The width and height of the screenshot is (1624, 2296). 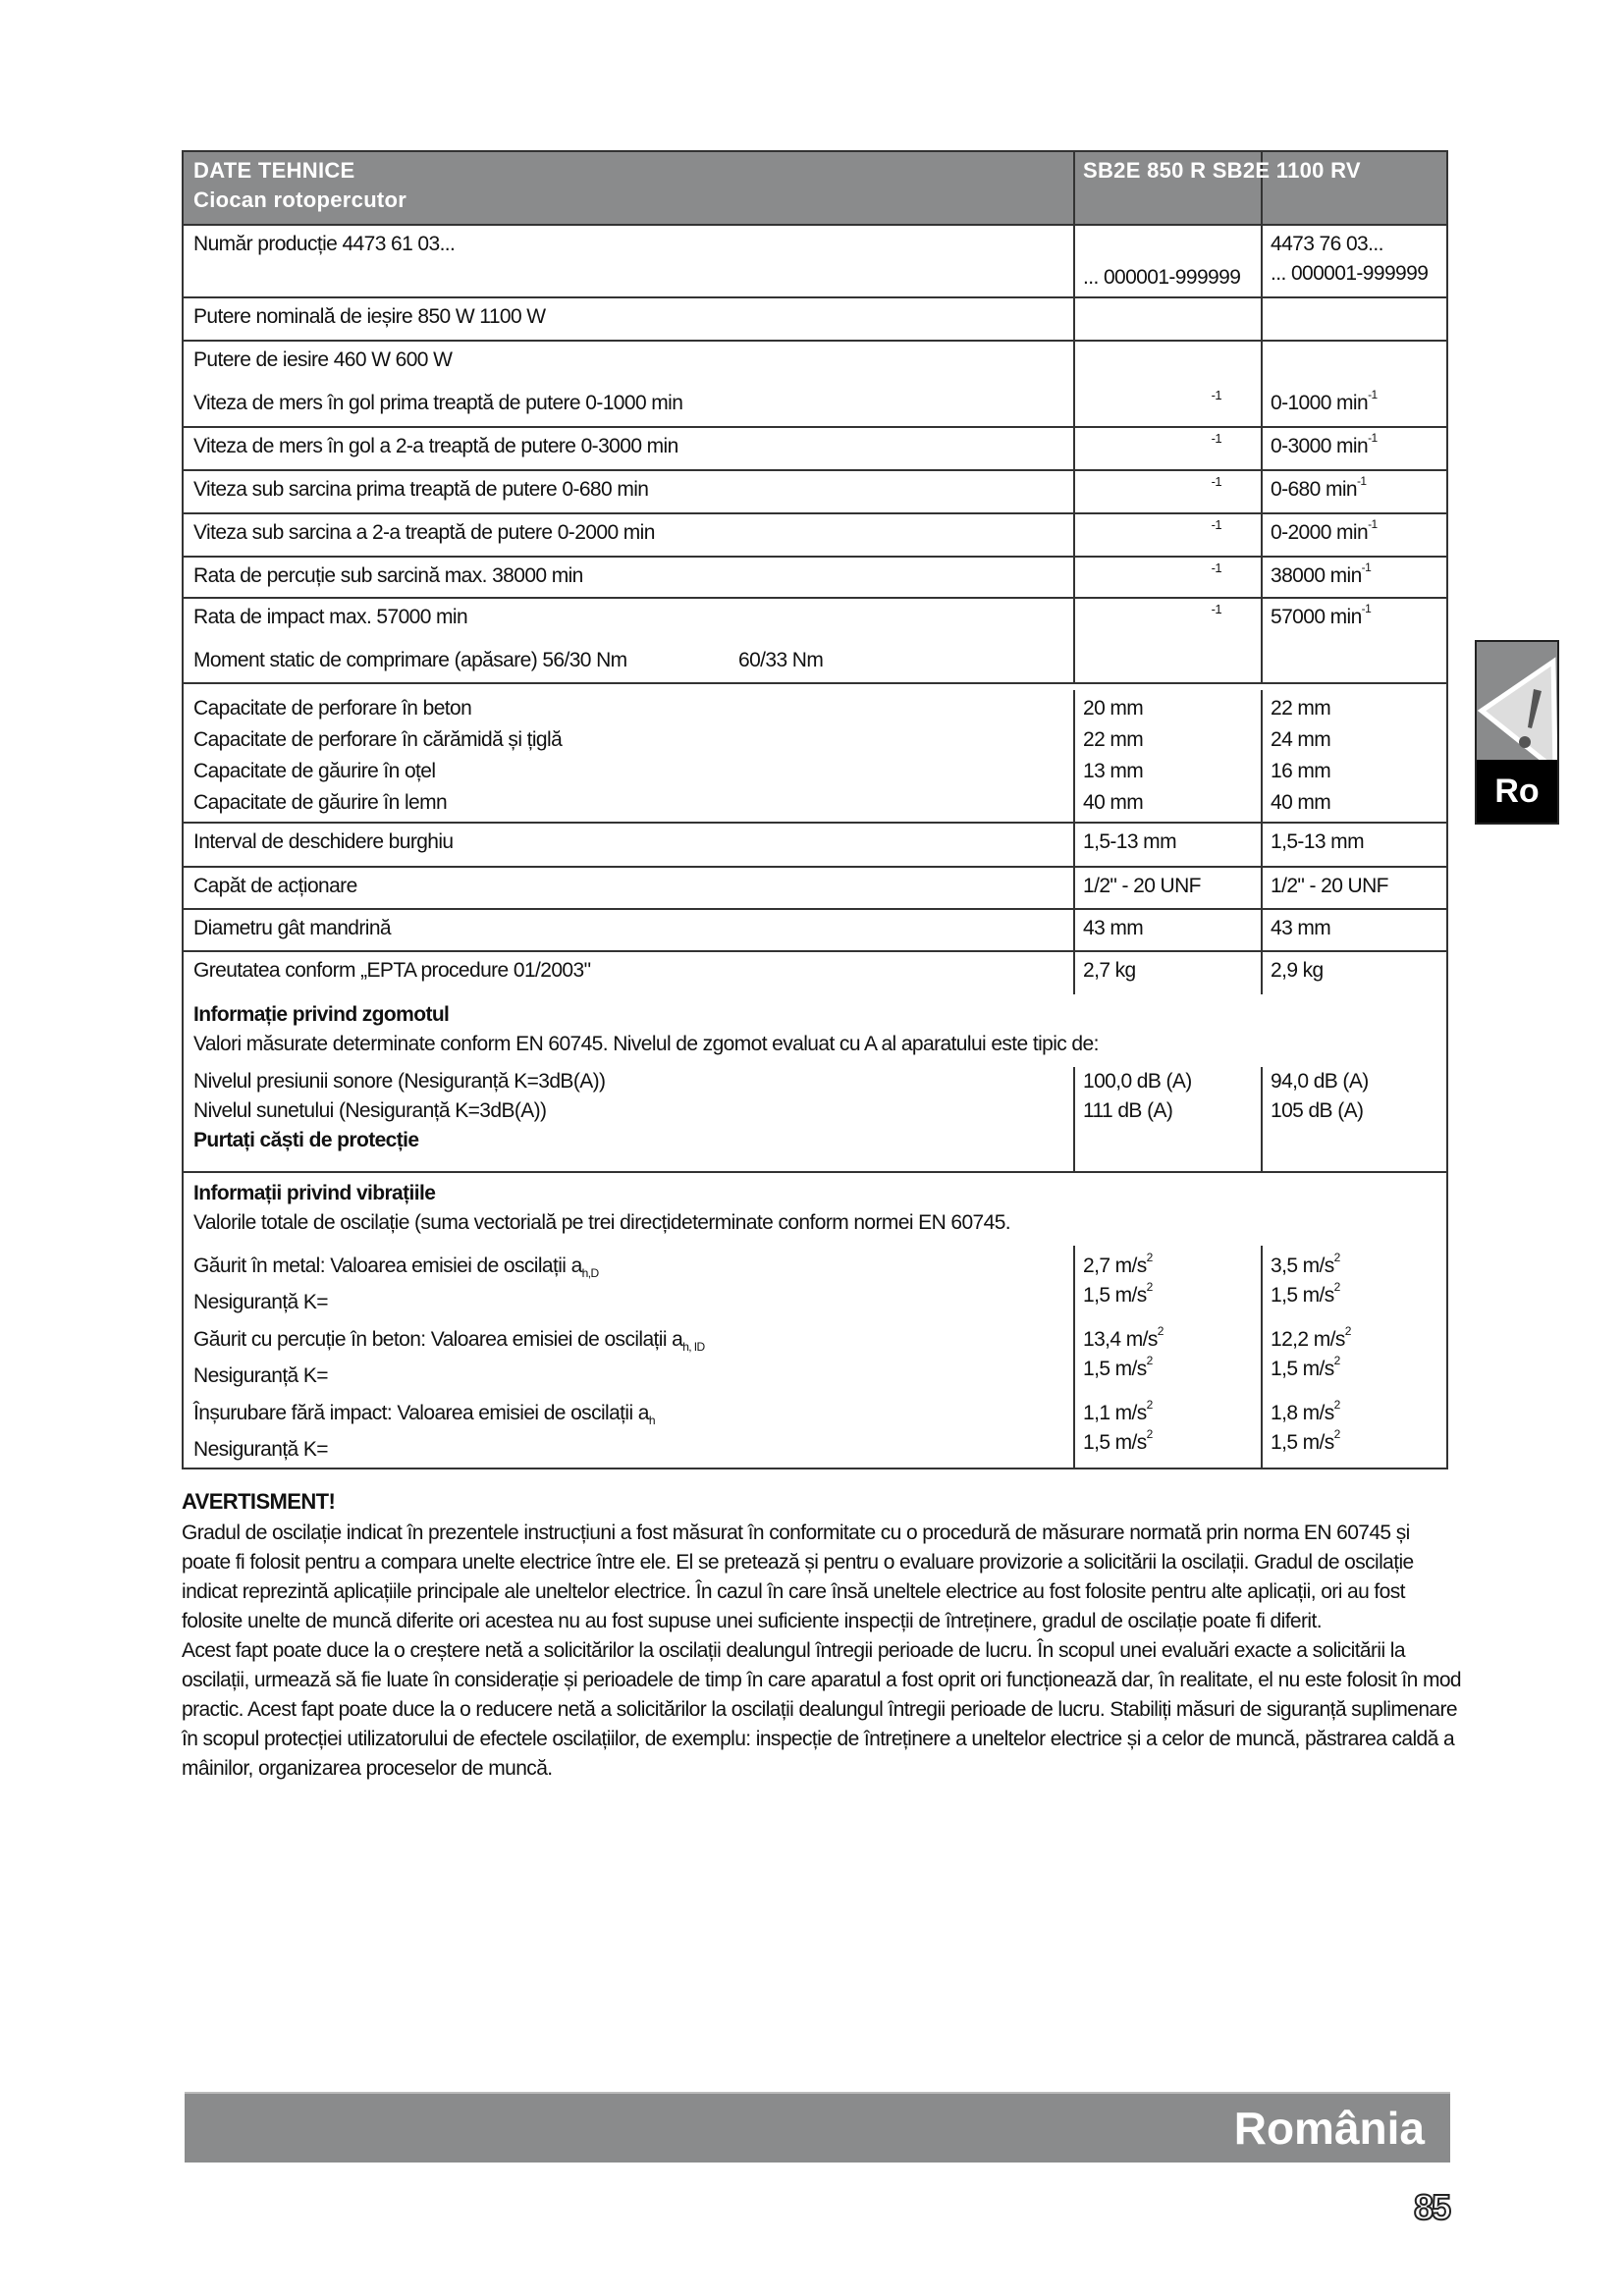 I want to click on vibration-values: 1,1 m/s2 1,5 m/s2, so click(x=1168, y=1435).